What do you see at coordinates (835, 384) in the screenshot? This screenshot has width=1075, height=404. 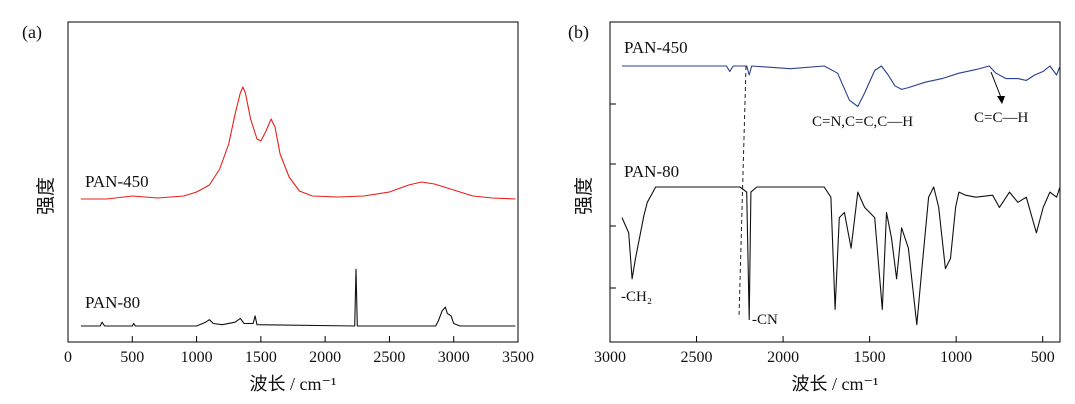 I see `panel-b-xlabel: 波长 / cm⁻¹` at bounding box center [835, 384].